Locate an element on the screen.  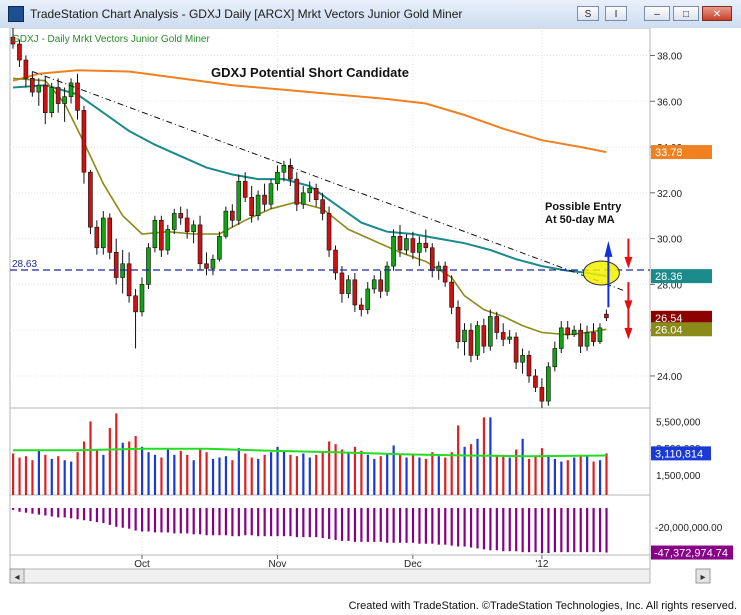
maximize-button: □ is located at coordinates (686, 13).